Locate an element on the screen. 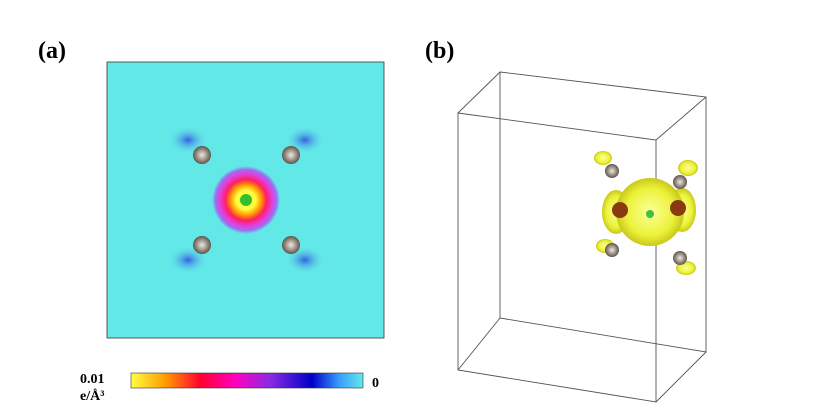  colorbar-unit: e/Å³ is located at coordinates (92, 396).